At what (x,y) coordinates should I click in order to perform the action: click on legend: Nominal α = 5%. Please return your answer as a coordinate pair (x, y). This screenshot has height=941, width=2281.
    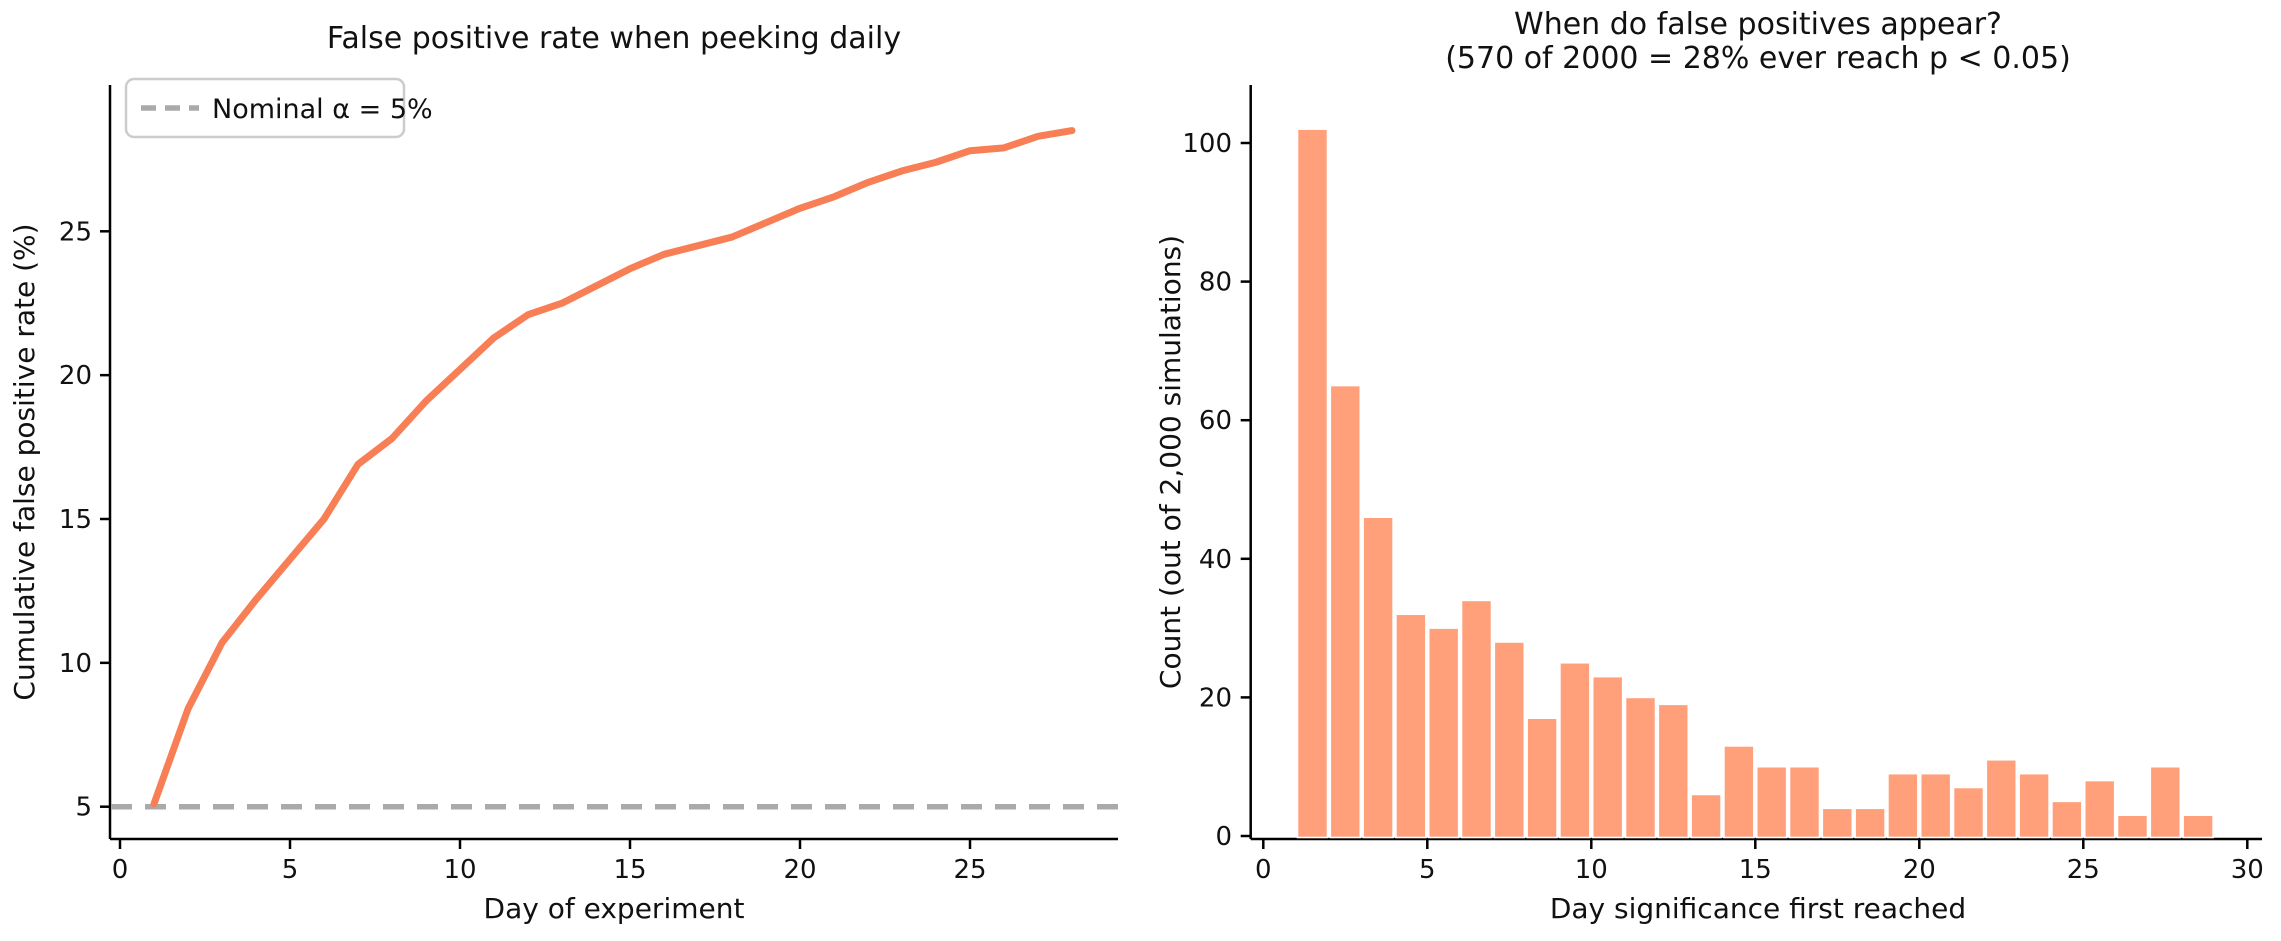
    Looking at the image, I should click on (278, 108).